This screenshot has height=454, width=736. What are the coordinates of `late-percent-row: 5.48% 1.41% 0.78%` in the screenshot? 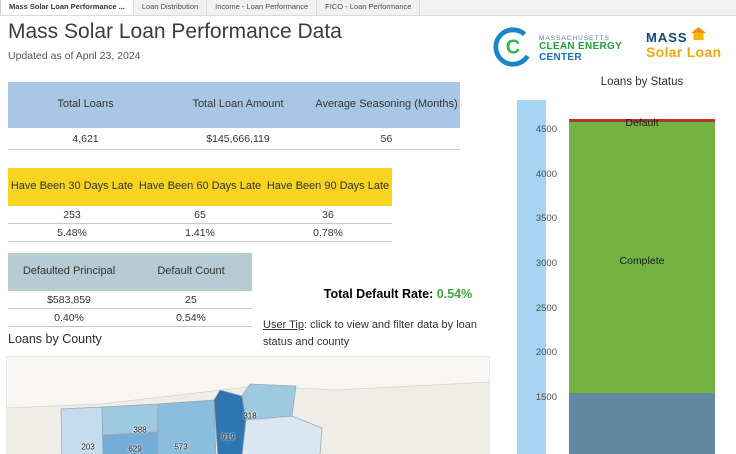 It's located at (200, 233).